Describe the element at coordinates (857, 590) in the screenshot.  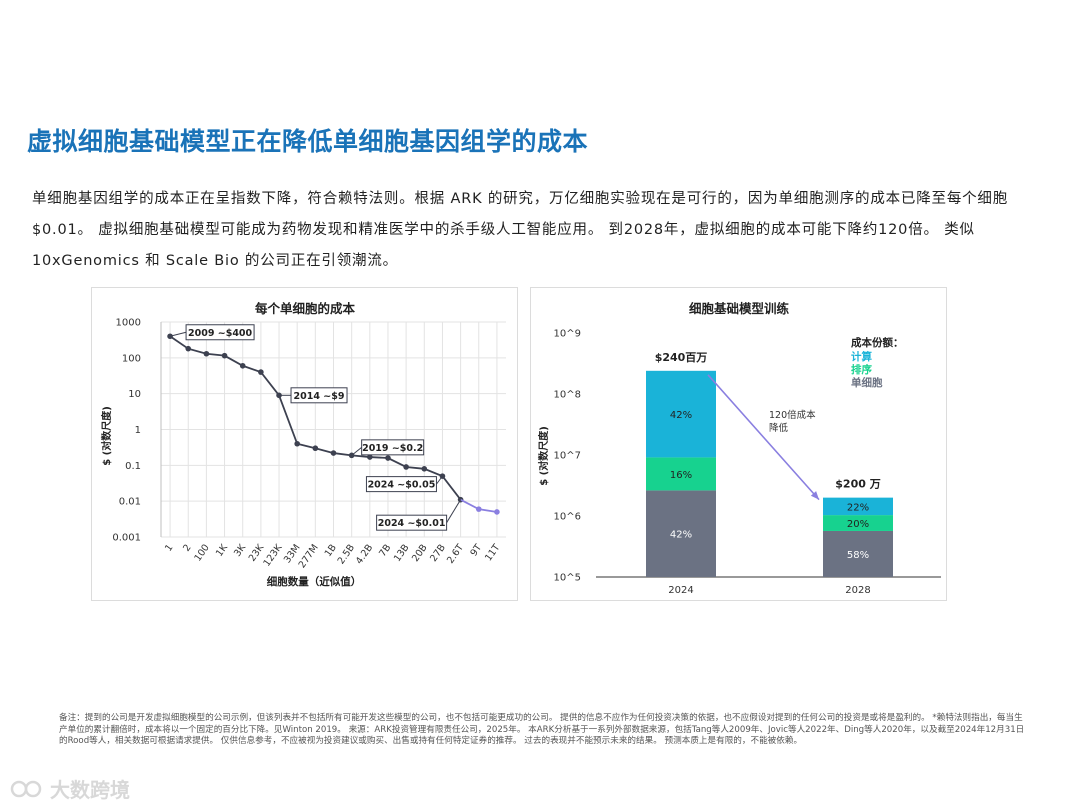
I see `x-tick-label: 2028` at that location.